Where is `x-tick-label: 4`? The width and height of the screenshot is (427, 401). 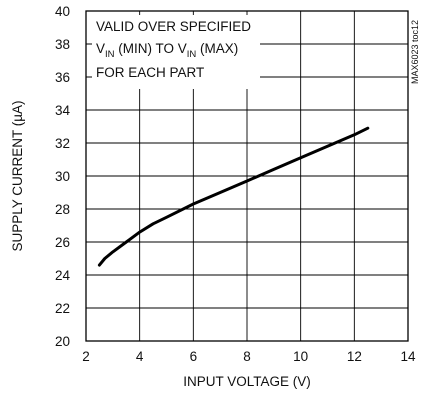
x-tick-label: 4 is located at coordinates (140, 356).